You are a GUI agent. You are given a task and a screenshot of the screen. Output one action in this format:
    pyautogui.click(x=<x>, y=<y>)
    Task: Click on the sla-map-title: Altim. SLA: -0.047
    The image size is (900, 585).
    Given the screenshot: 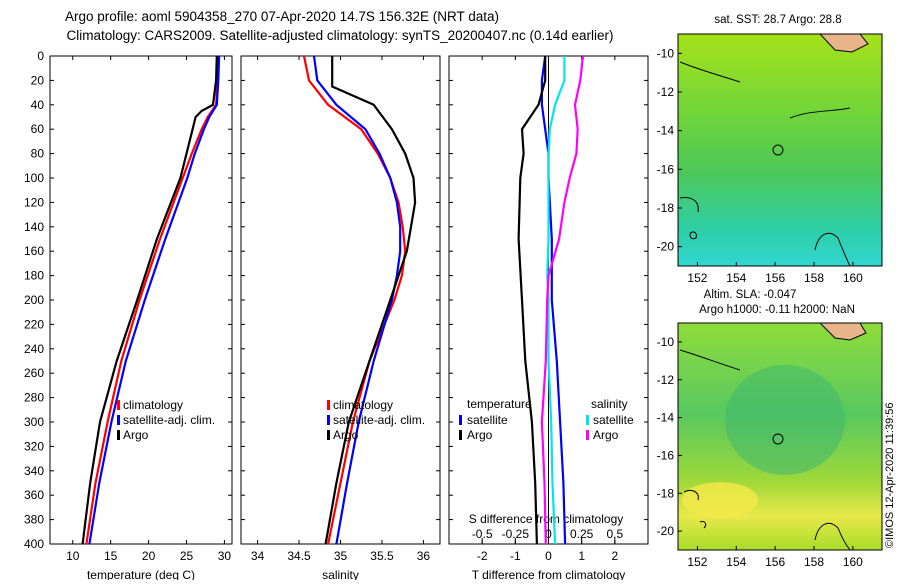 What is the action you would take?
    pyautogui.click(x=750, y=295)
    